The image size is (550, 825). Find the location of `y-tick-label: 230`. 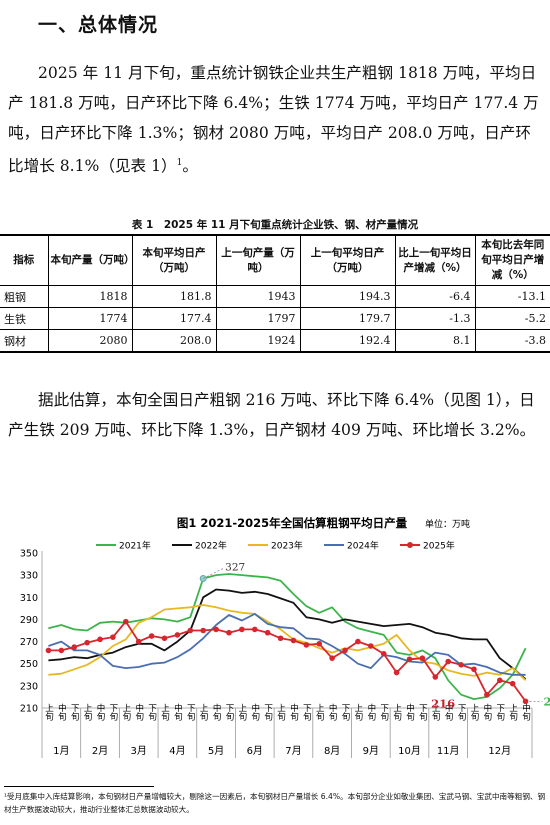

y-tick-label: 230 is located at coordinates (29, 686).